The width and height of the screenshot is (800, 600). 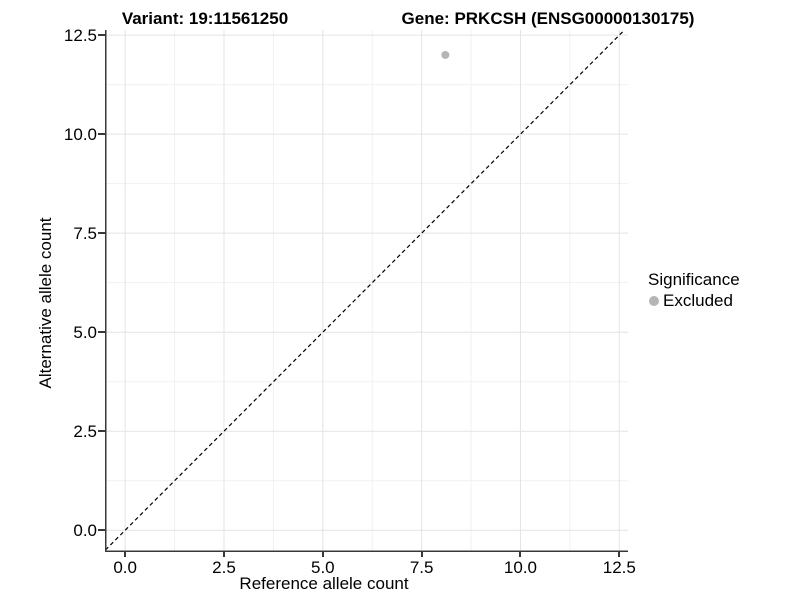 I want to click on x-tick-label: 7.5, so click(x=421, y=567).